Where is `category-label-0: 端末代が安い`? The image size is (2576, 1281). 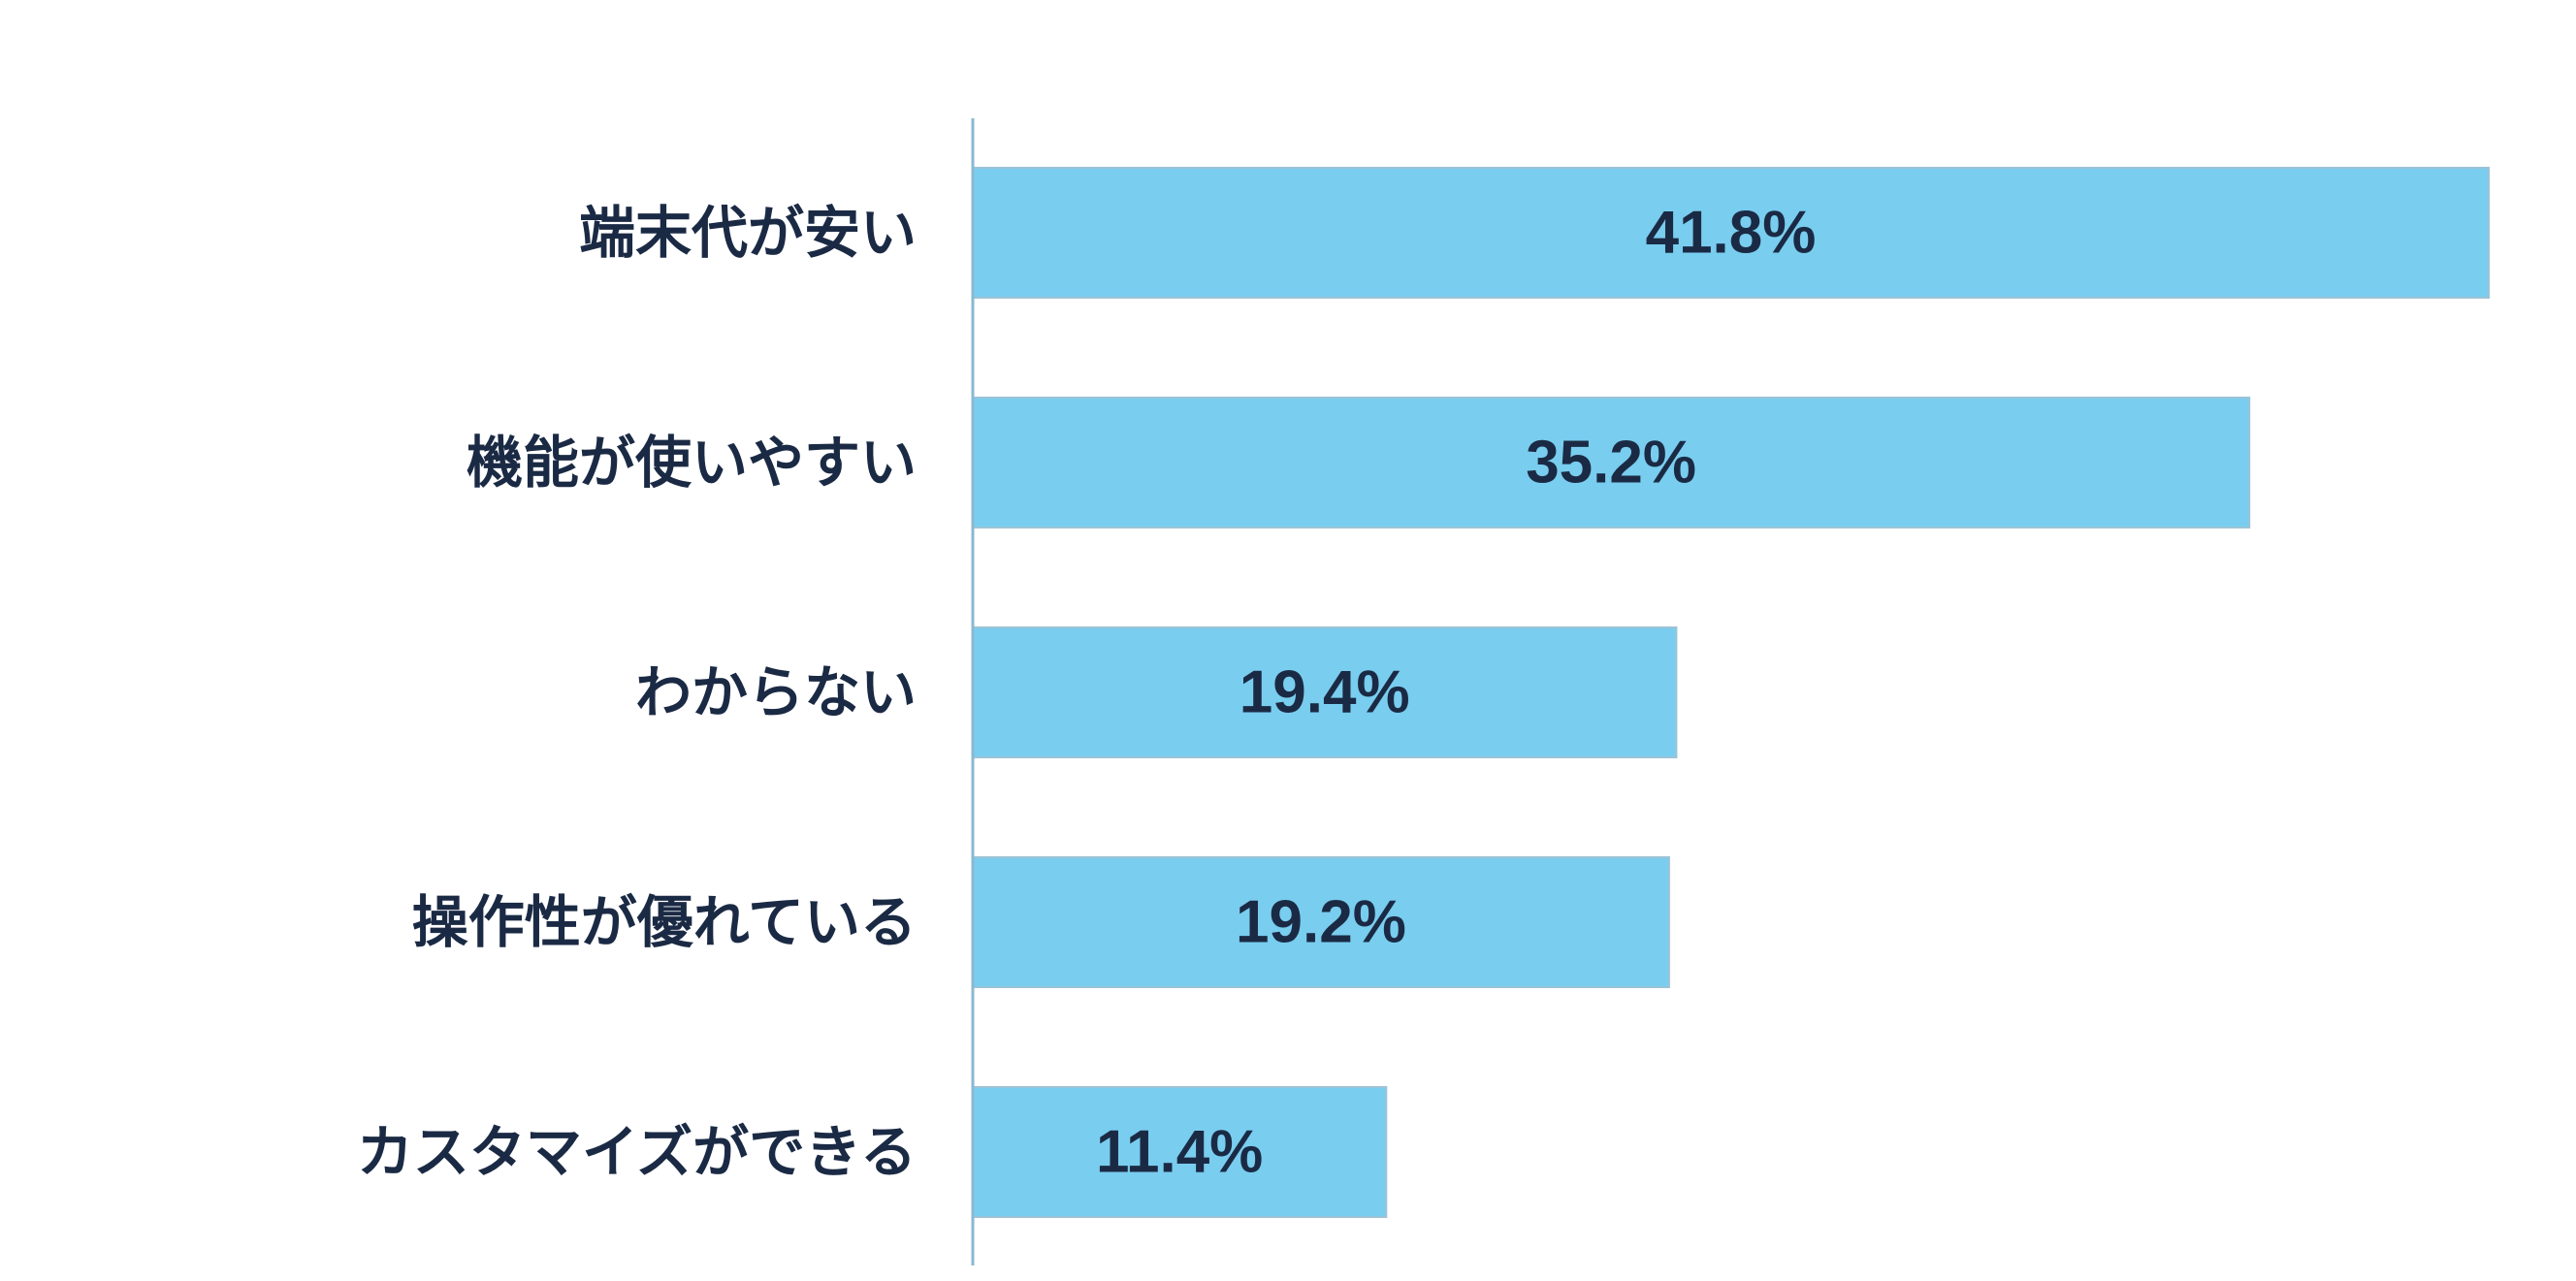 category-label-0: 端末代が安い is located at coordinates (748, 233).